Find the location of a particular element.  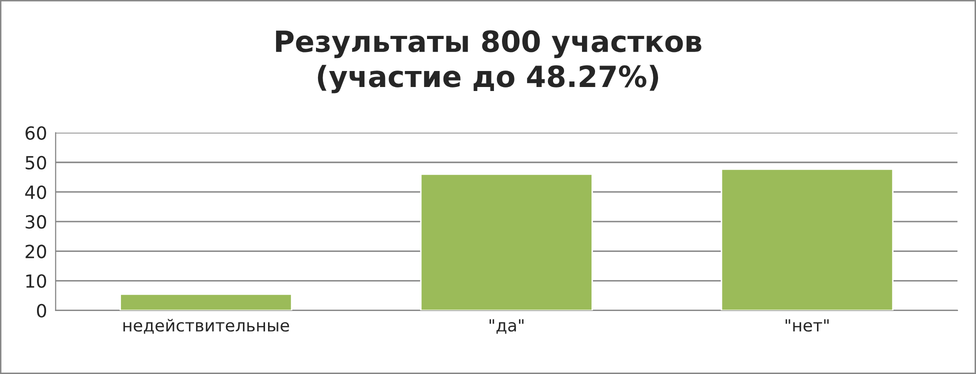

y-tick-label: 20 is located at coordinates (36, 251).